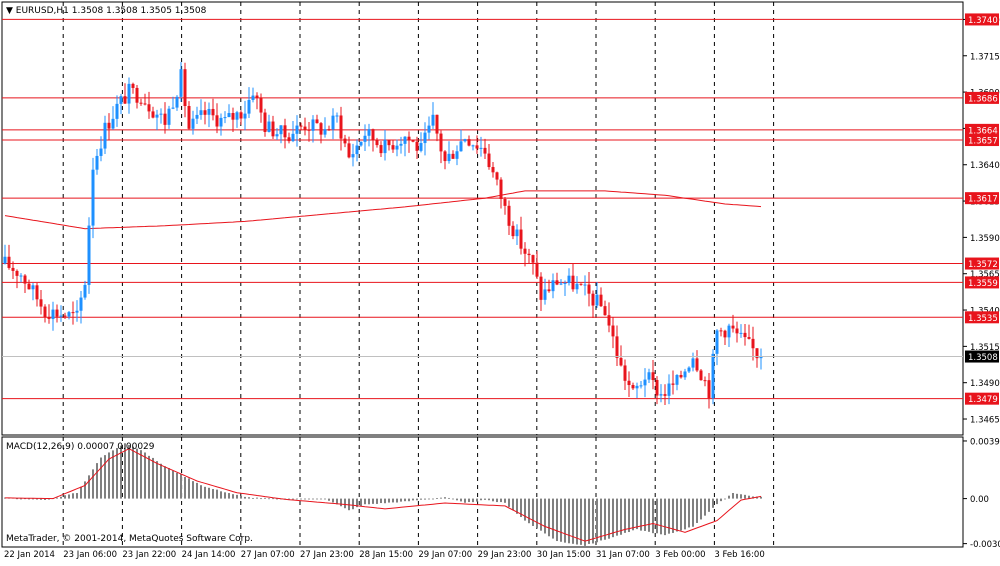 This screenshot has height=566, width=1000. Describe the element at coordinates (983, 142) in the screenshot. I see `level-price-label: 1.3657` at that location.